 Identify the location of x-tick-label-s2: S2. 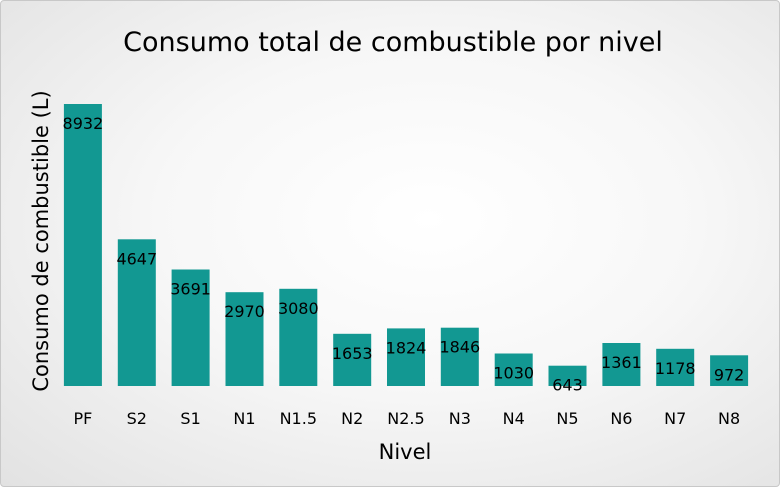
(137, 418).